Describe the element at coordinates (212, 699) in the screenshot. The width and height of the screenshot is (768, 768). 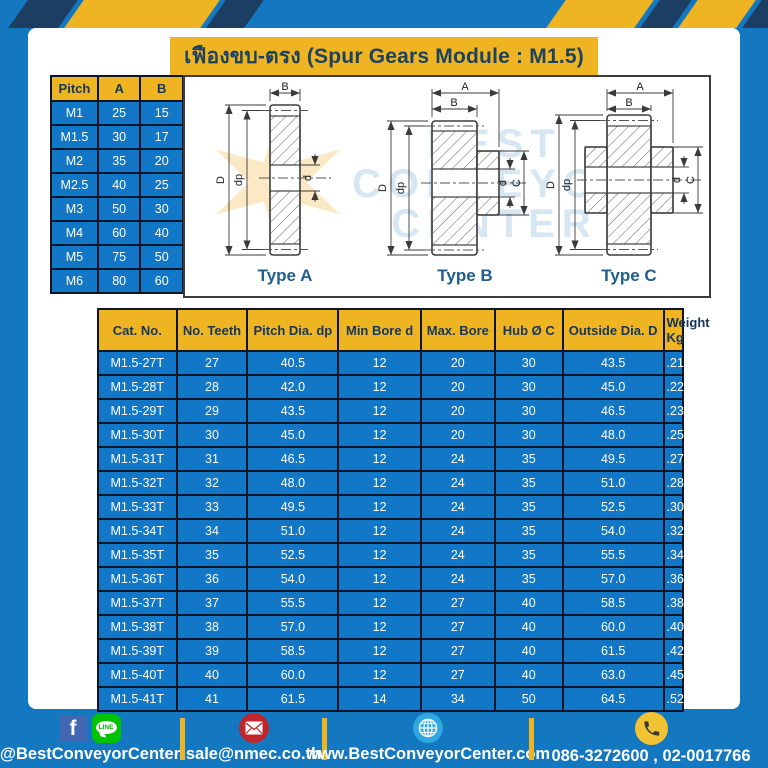
I see `table-cell: 41` at that location.